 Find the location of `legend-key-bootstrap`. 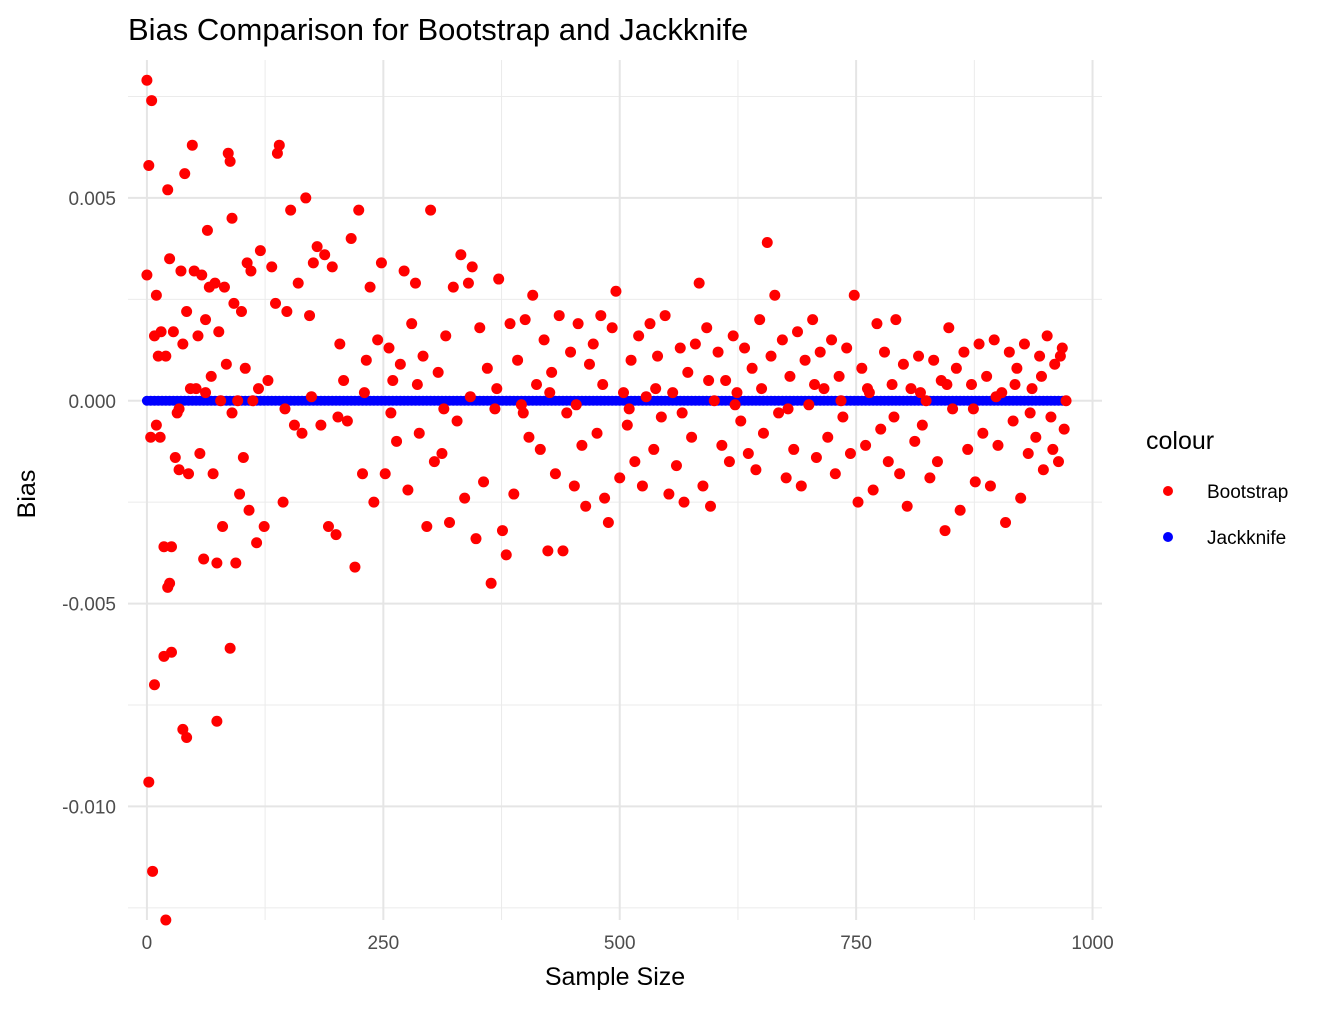

legend-key-bootstrap is located at coordinates (1168, 491).